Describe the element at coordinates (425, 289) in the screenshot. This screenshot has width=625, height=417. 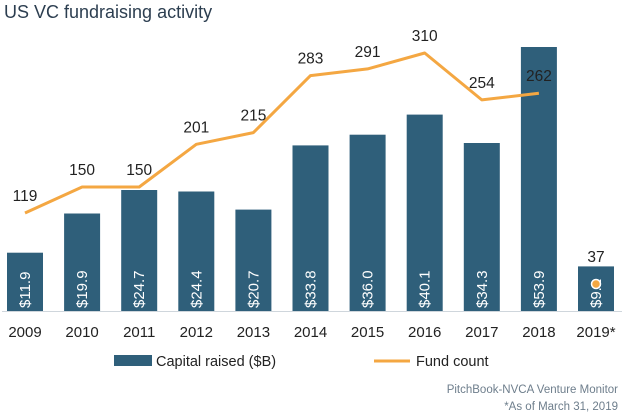
I see `bar-label-2016: $40.1` at that location.